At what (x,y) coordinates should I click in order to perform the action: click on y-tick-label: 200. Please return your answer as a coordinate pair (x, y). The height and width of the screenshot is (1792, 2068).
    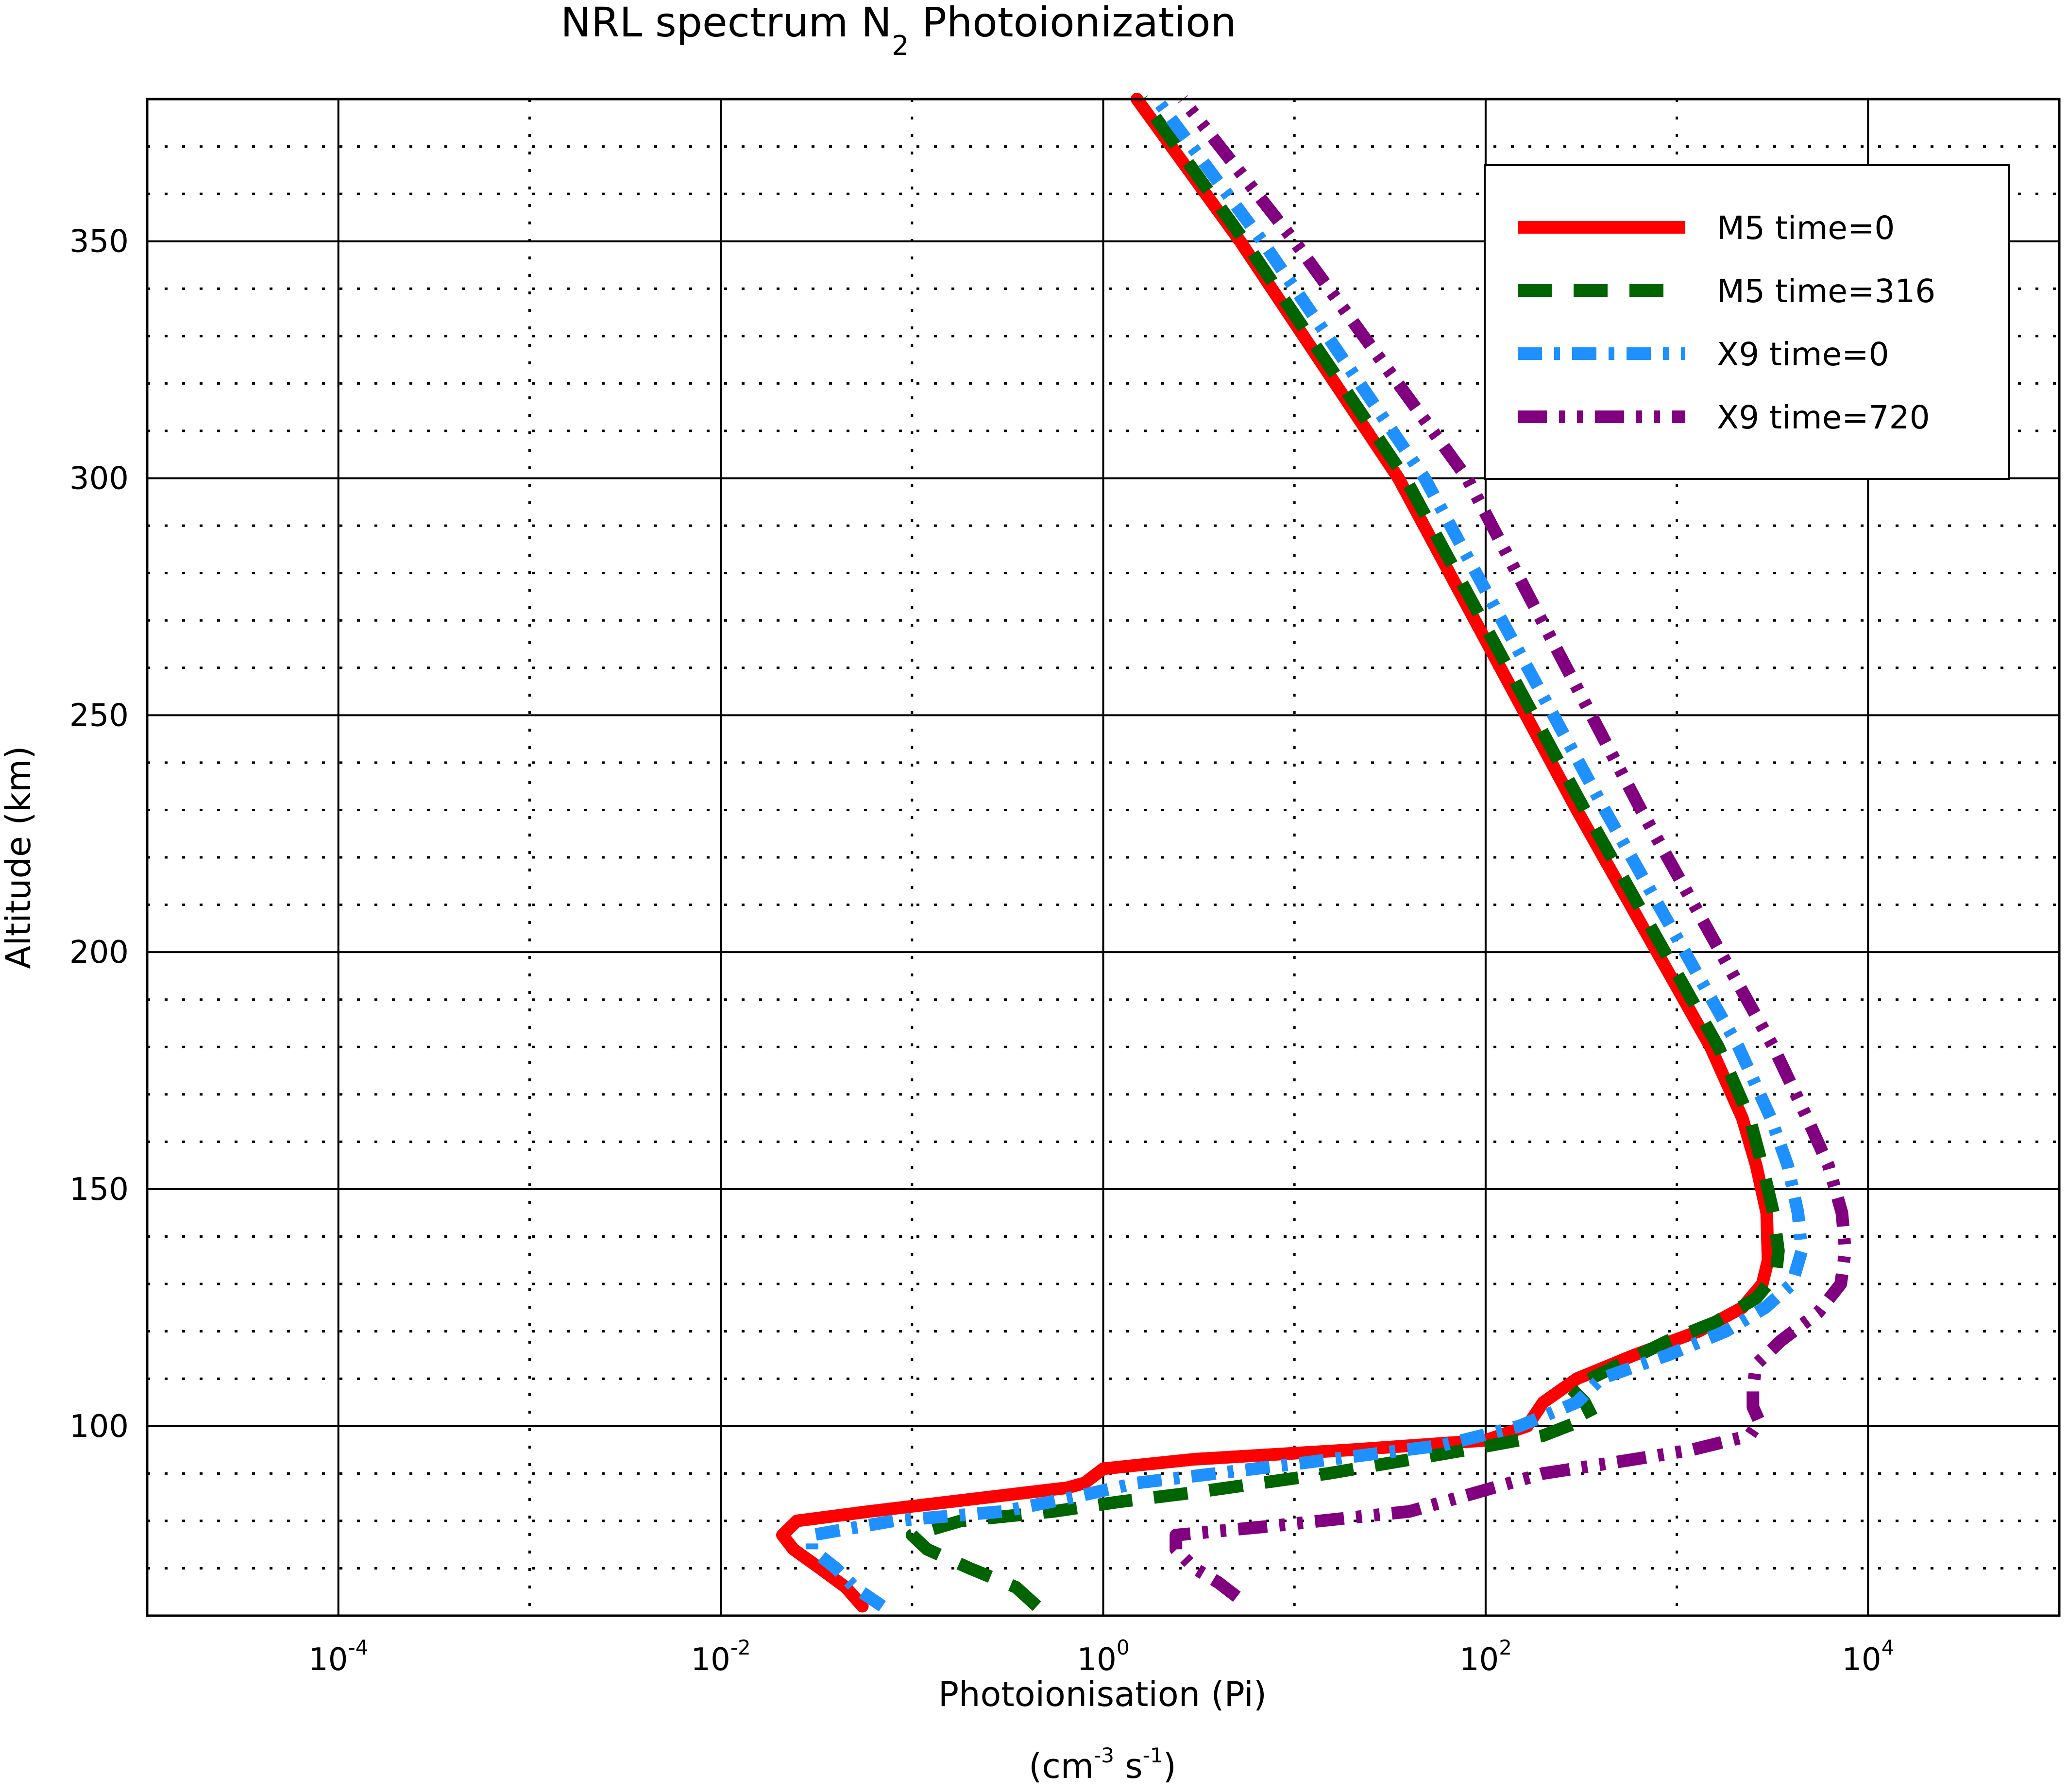
    Looking at the image, I should click on (99, 953).